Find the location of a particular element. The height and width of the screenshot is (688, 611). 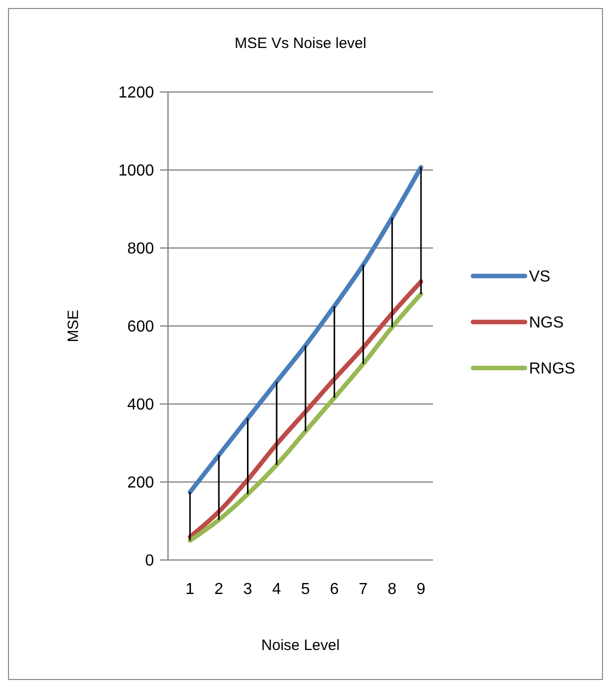

chart-title: MSE Vs Noise level is located at coordinates (300, 43).